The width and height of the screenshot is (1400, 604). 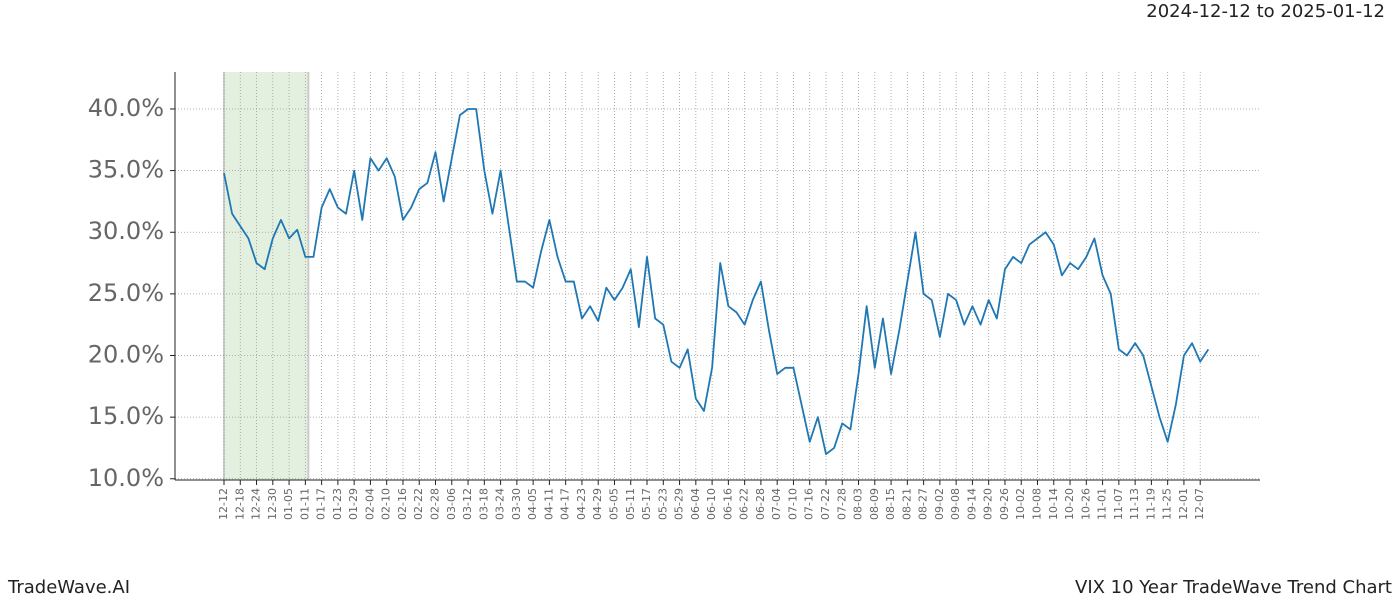 What do you see at coordinates (500, 504) in the screenshot?
I see `x-tick-label: 03-24` at bounding box center [500, 504].